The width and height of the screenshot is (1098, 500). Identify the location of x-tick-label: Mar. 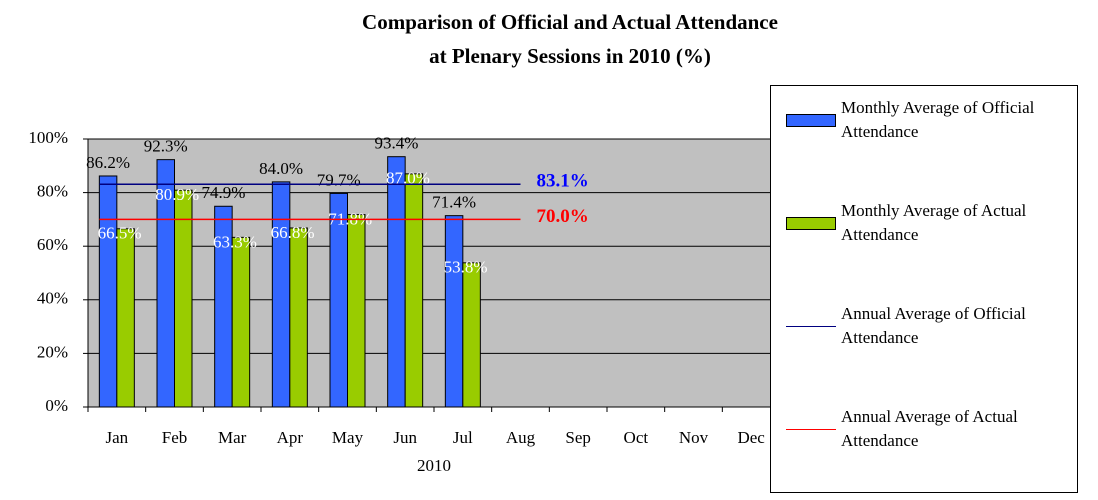
(232, 437).